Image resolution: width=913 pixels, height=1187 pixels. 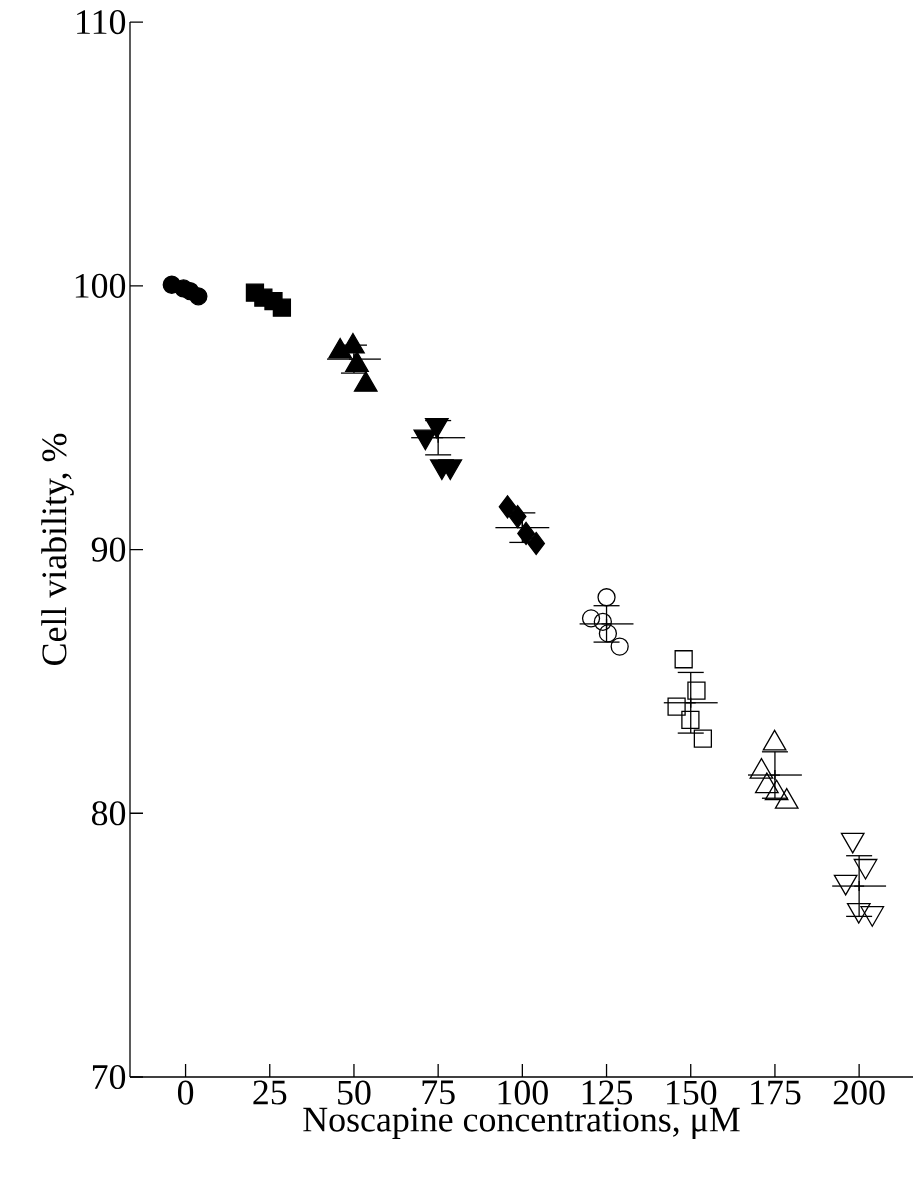 I want to click on y-tick-label: 70, so click(x=109, y=1077).